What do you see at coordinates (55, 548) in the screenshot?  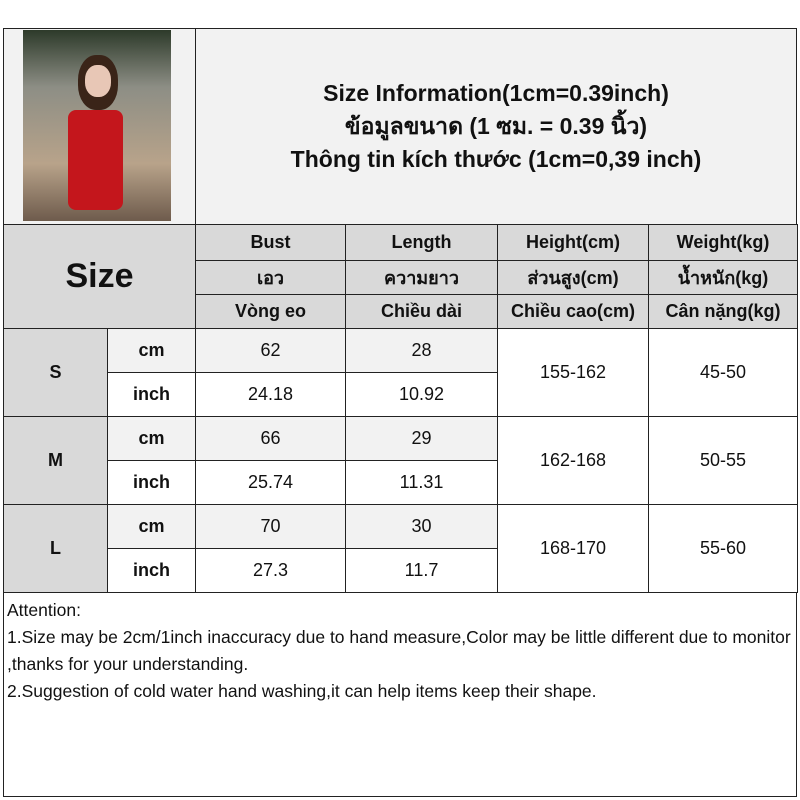 I see `size-label-L: L` at bounding box center [55, 548].